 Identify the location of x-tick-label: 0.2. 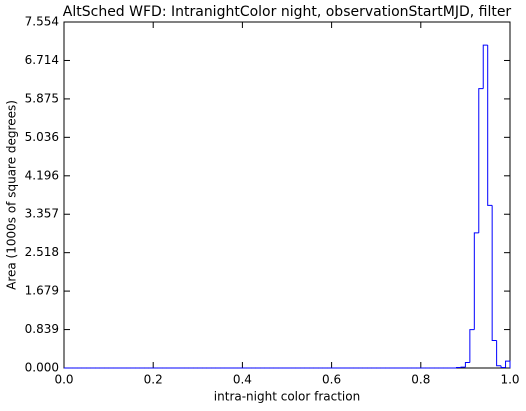
(153, 380).